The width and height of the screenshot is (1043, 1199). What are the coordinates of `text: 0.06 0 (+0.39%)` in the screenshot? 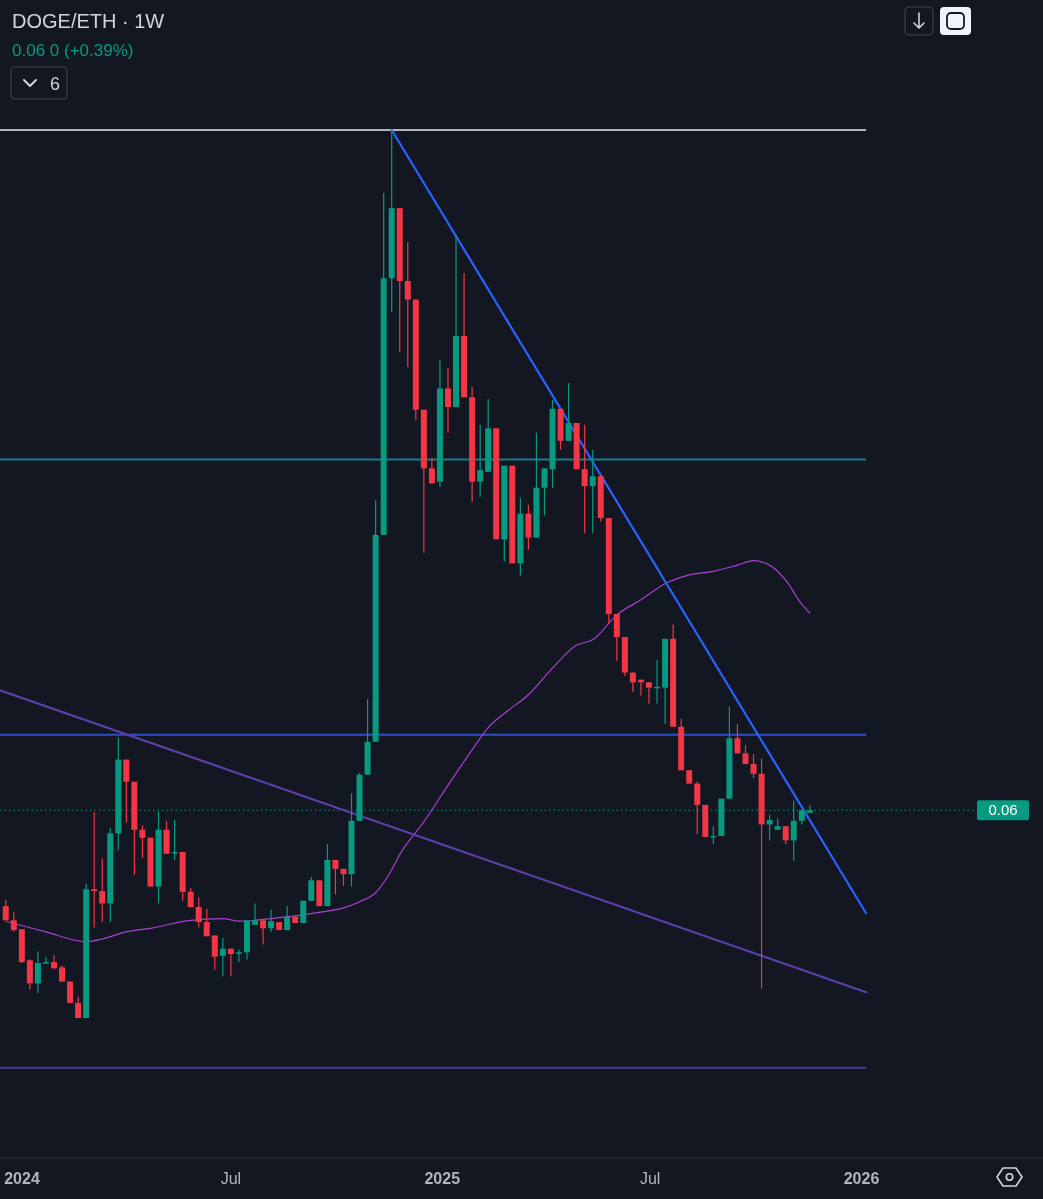 It's located at (73, 50).